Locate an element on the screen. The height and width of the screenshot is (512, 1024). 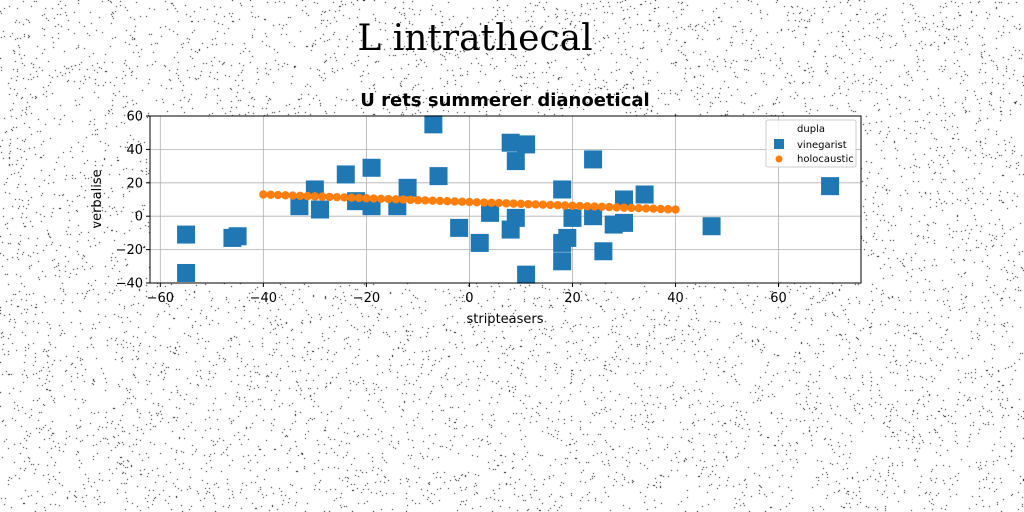
x-tick-label: −20 is located at coordinates (366, 298).